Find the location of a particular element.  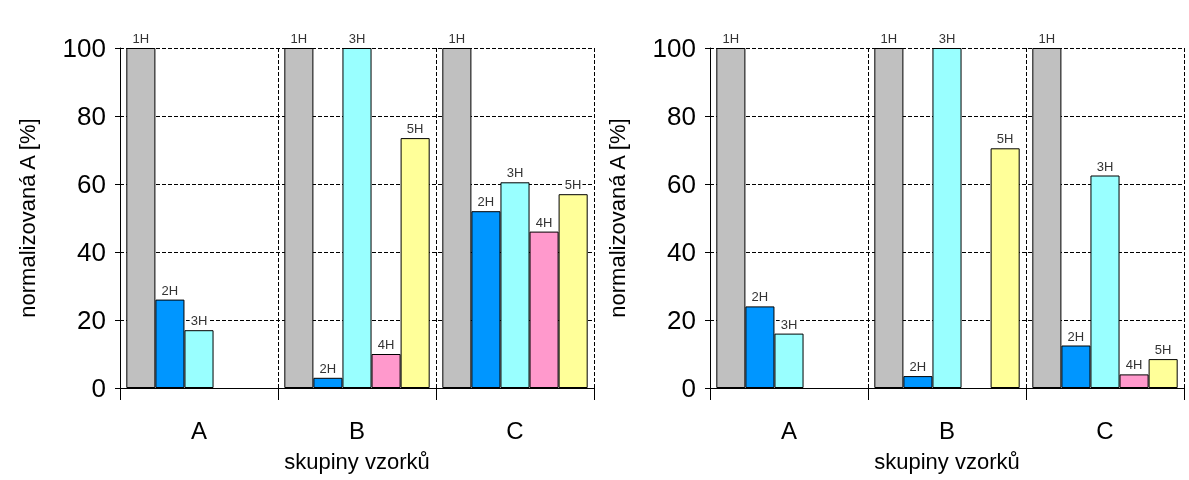

text: 4H is located at coordinates (544, 222).